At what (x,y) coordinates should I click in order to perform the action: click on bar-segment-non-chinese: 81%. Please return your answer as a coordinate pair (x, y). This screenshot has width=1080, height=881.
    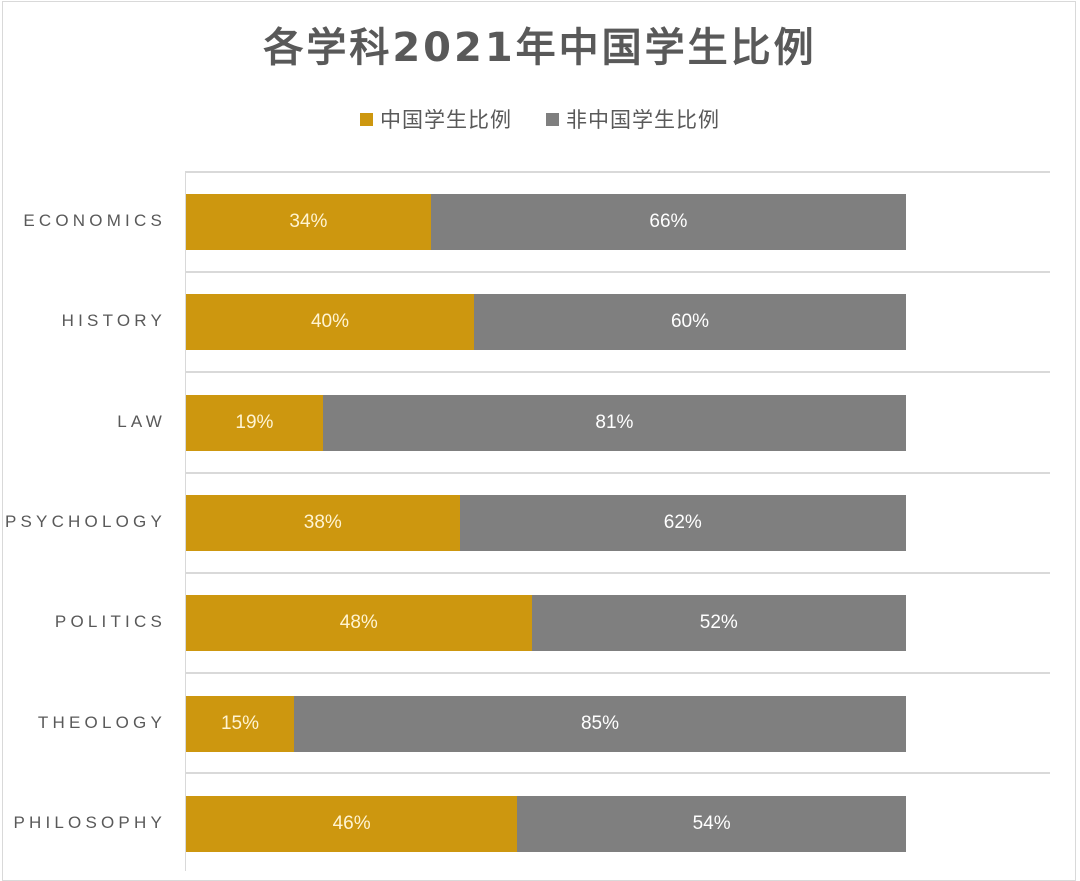
    Looking at the image, I should click on (614, 423).